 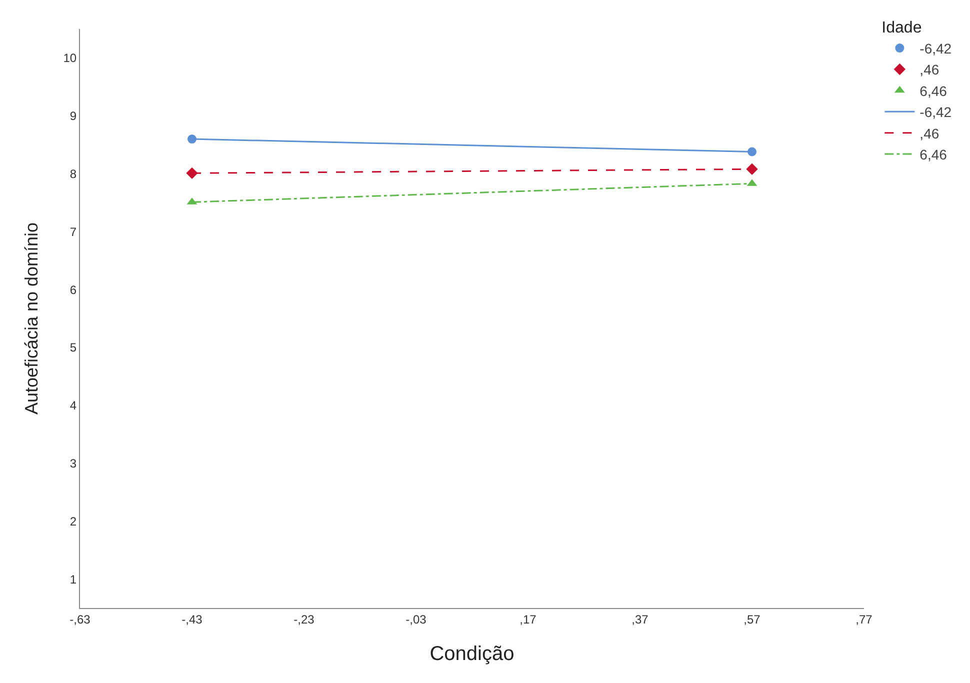 What do you see at coordinates (73, 116) in the screenshot?
I see `y-tick-label: 9` at bounding box center [73, 116].